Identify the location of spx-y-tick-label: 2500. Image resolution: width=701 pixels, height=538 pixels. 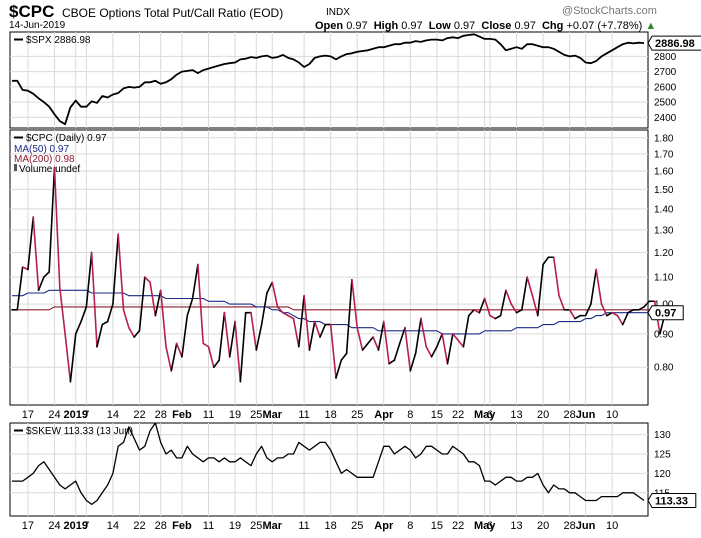
(665, 103).